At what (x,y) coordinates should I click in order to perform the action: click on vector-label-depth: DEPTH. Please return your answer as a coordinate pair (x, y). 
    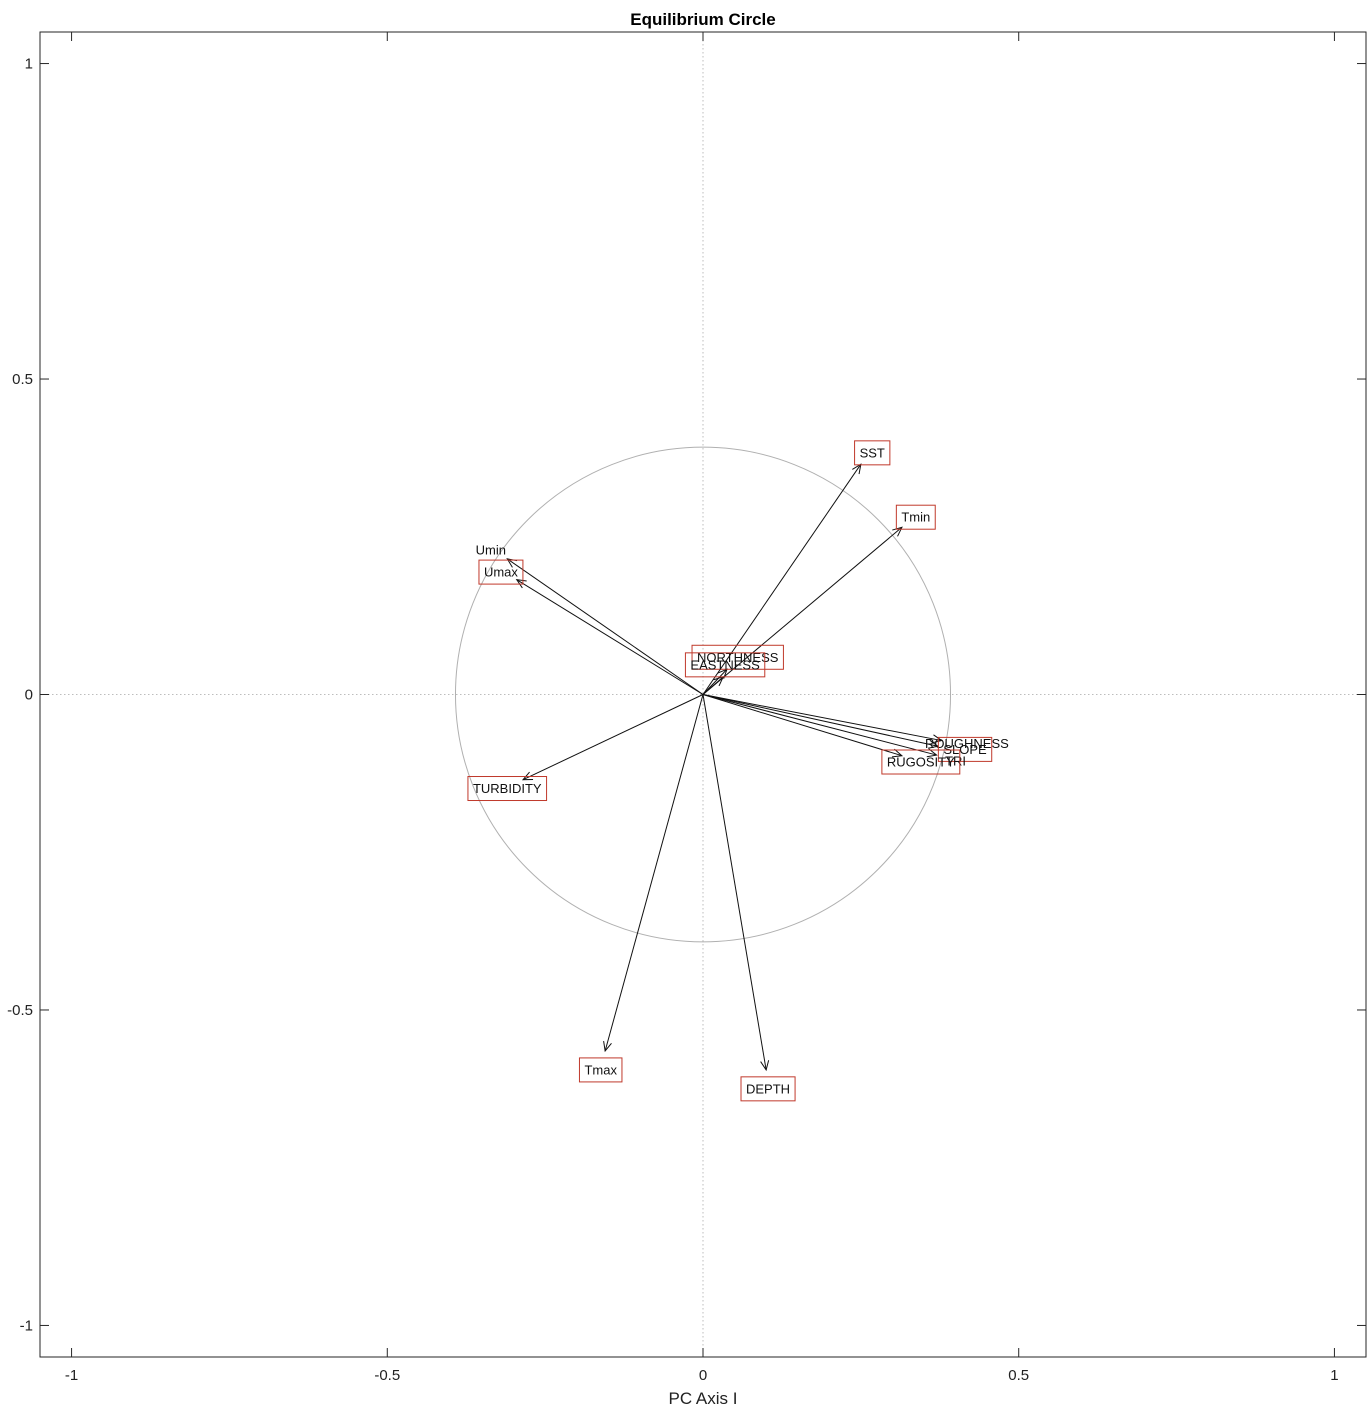
    Looking at the image, I should click on (768, 1088).